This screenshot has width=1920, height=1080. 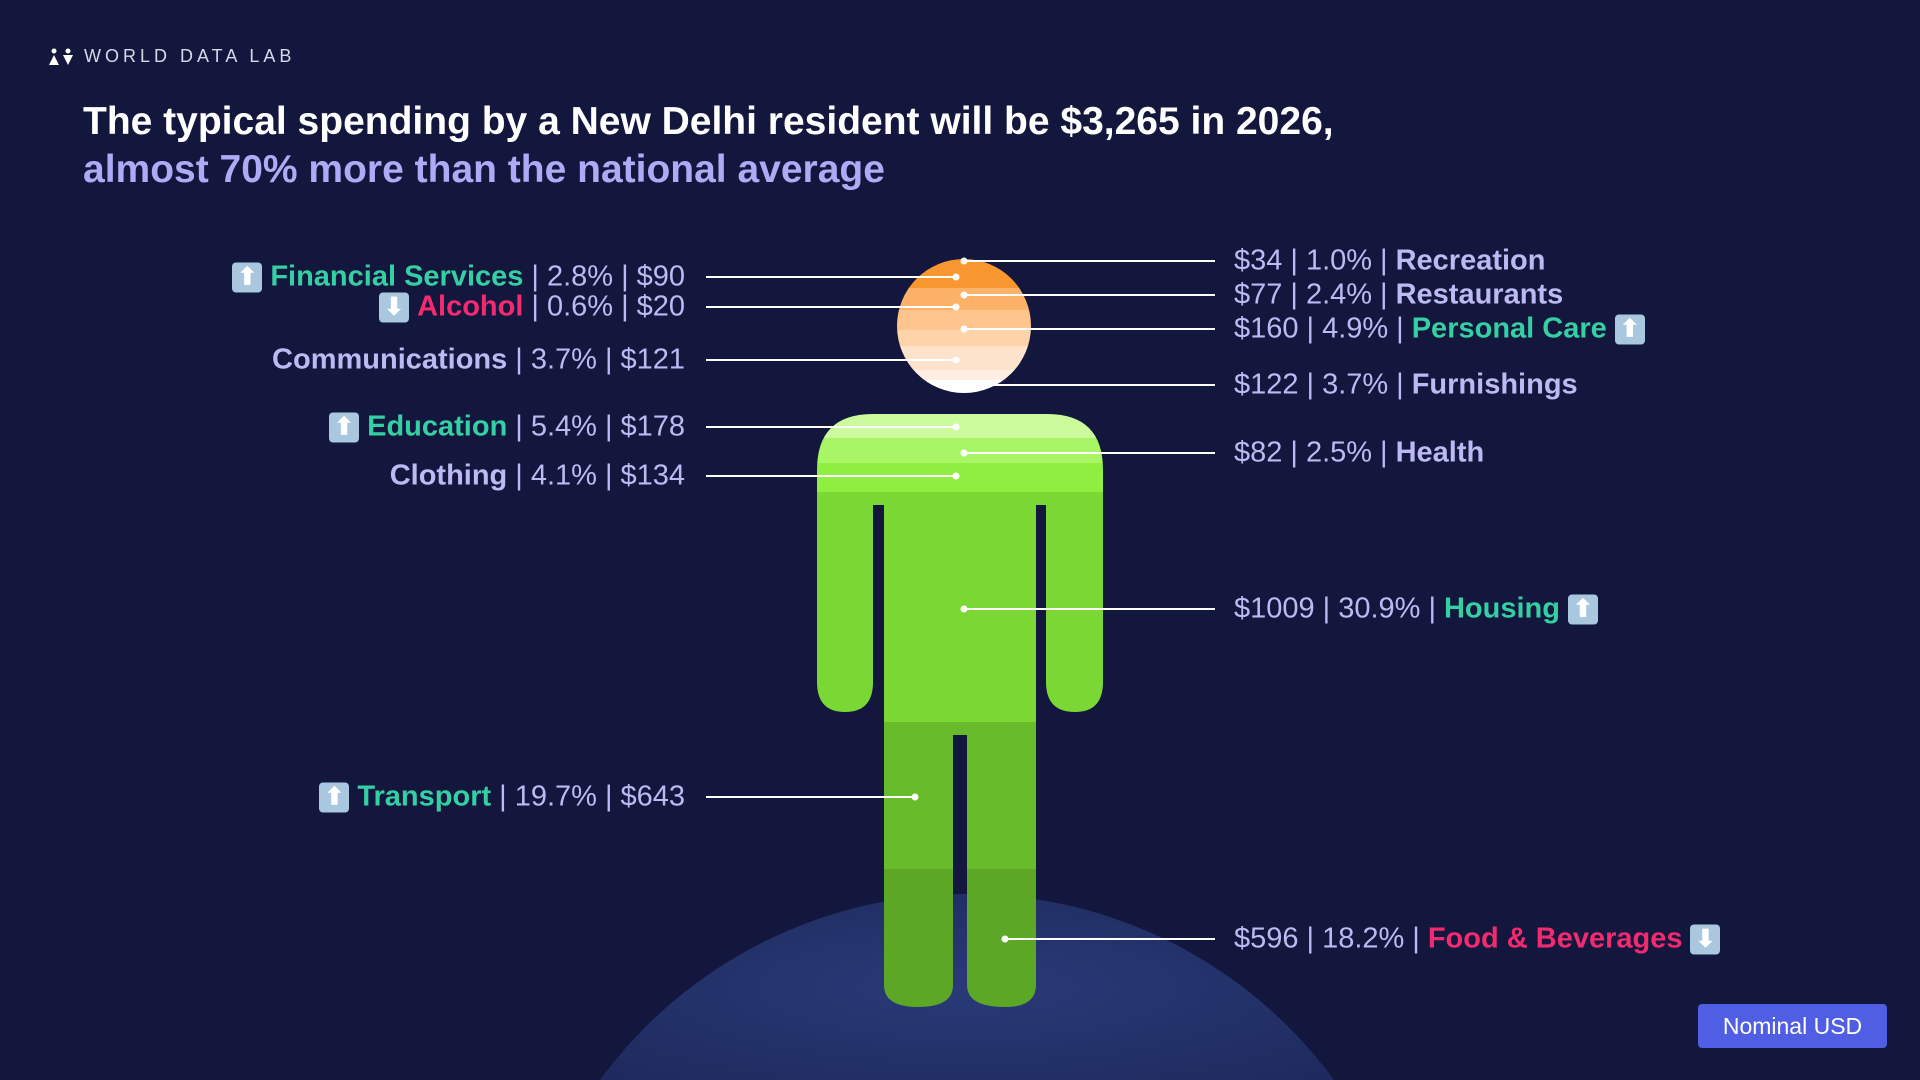 I want to click on category-label: ⬆ Financial Services | 2.8% | $90, so click(x=458, y=277).